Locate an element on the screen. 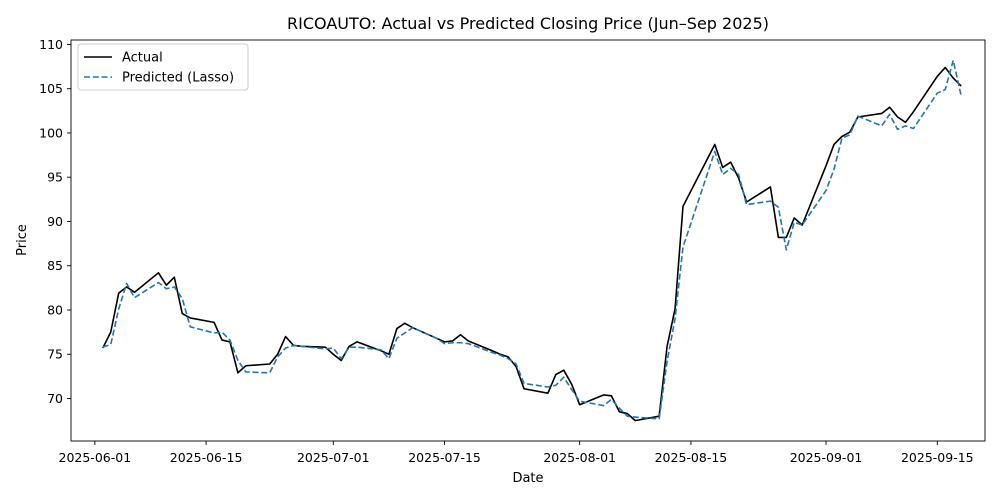  y-axis: 70 75 80 85 90 95 100 105 110 is located at coordinates (55, 221).